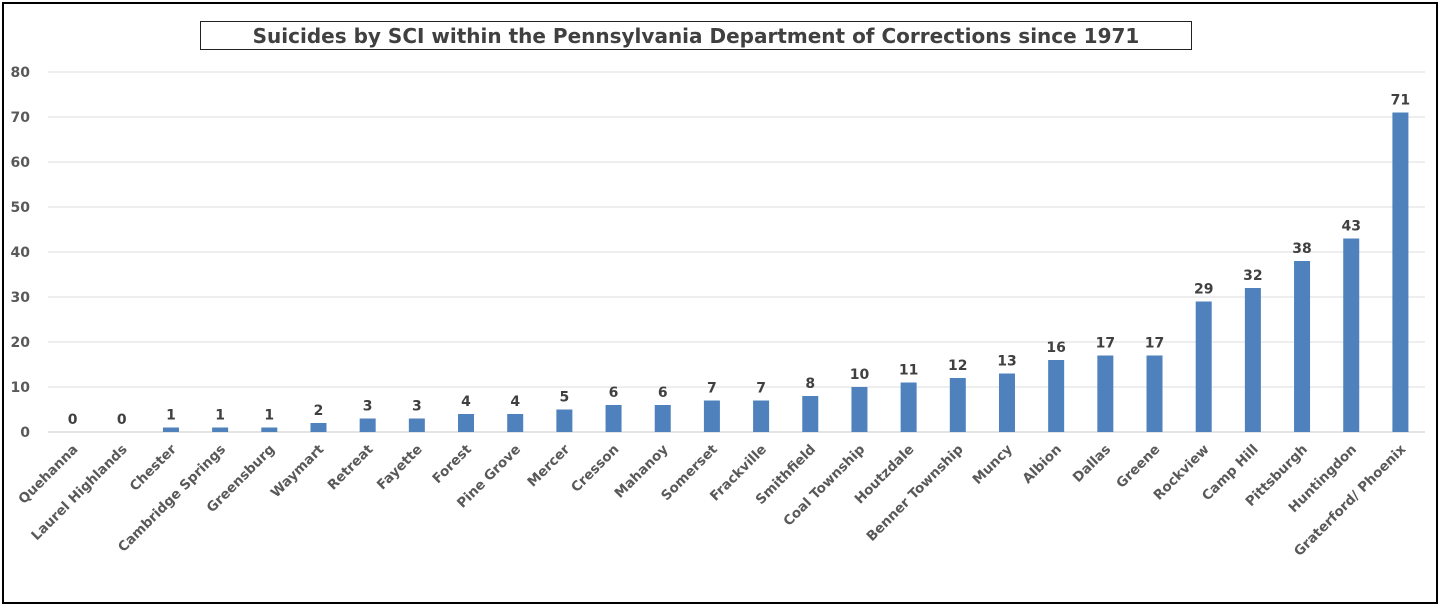 This screenshot has height=606, width=1440. What do you see at coordinates (860, 375) in the screenshot?
I see `data-label: 10` at bounding box center [860, 375].